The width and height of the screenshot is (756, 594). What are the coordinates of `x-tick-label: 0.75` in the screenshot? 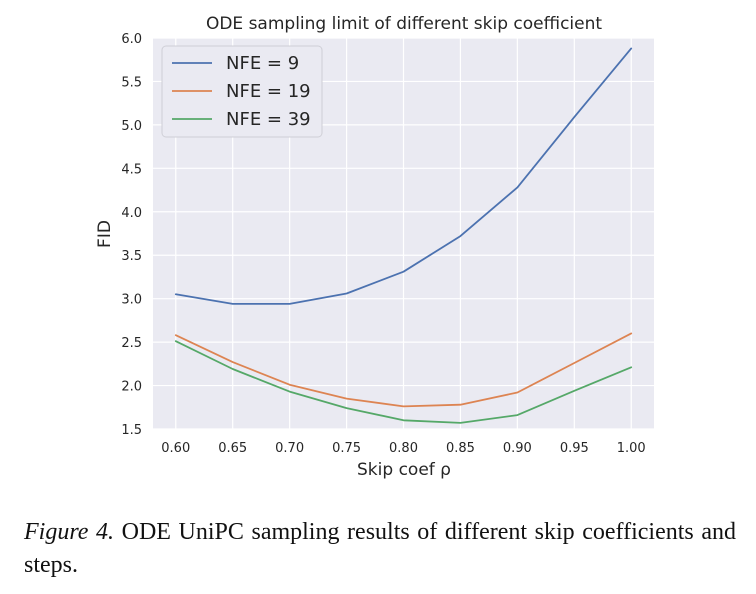 It's located at (346, 448).